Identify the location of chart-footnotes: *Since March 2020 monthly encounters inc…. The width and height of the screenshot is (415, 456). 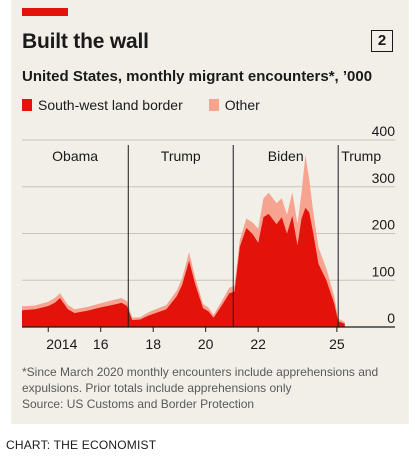
(212, 388).